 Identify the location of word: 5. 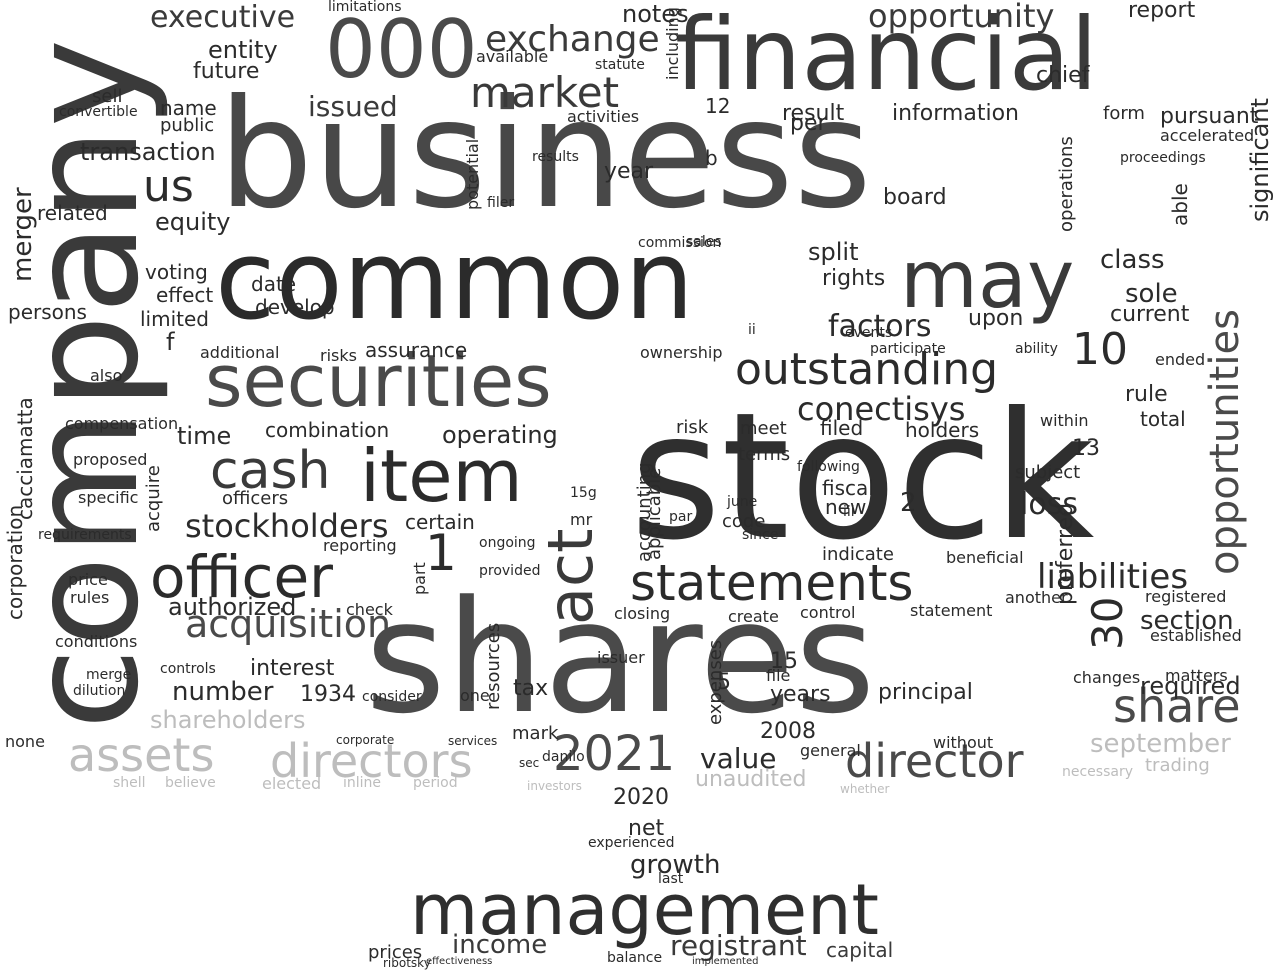
(724, 682).